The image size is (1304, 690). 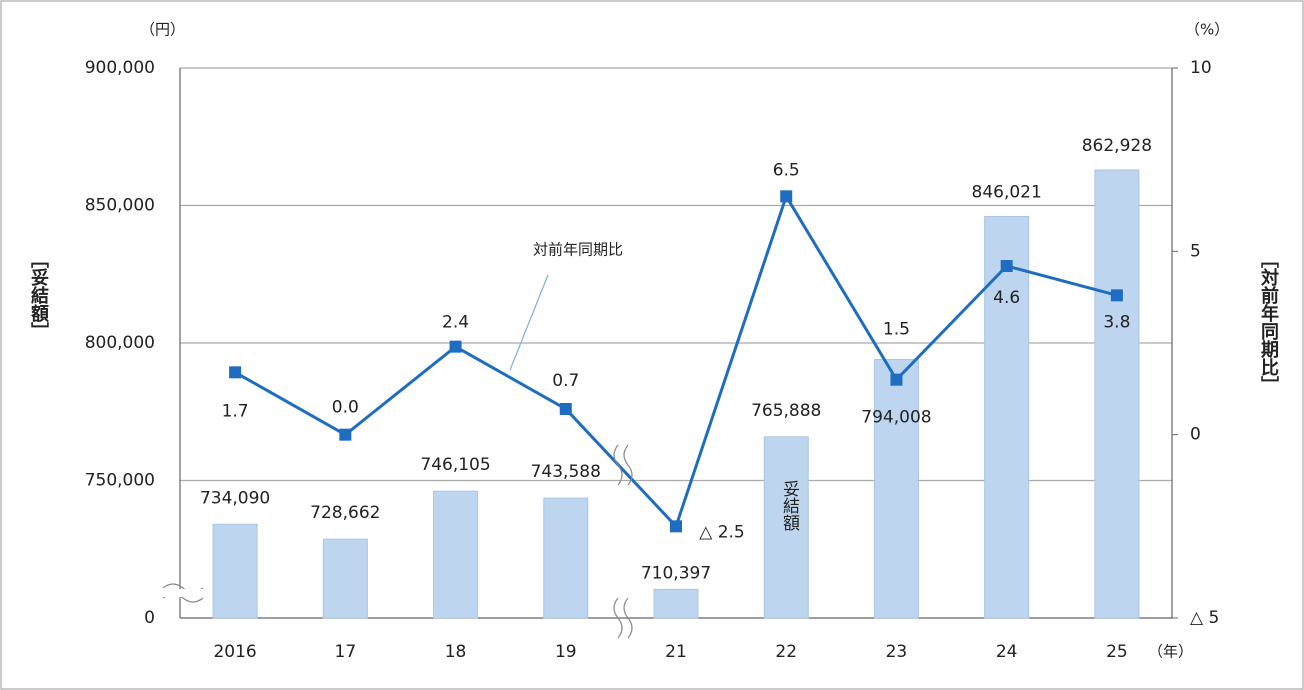 What do you see at coordinates (39, 295) in the screenshot?
I see `y-title: ［妥結額］` at bounding box center [39, 295].